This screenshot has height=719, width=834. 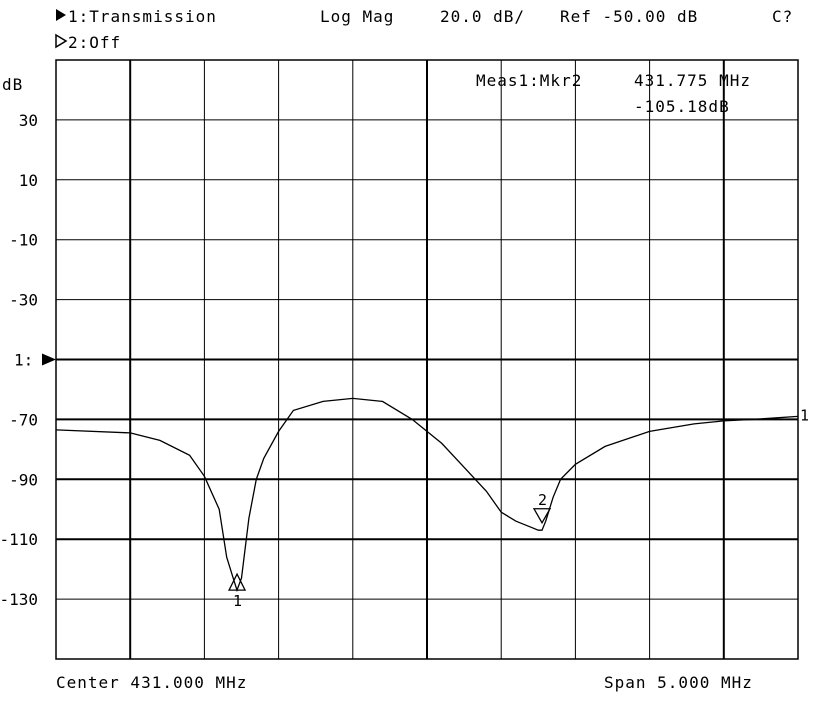 What do you see at coordinates (49, 359) in the screenshot?
I see `reference-level-arrow-icon` at bounding box center [49, 359].